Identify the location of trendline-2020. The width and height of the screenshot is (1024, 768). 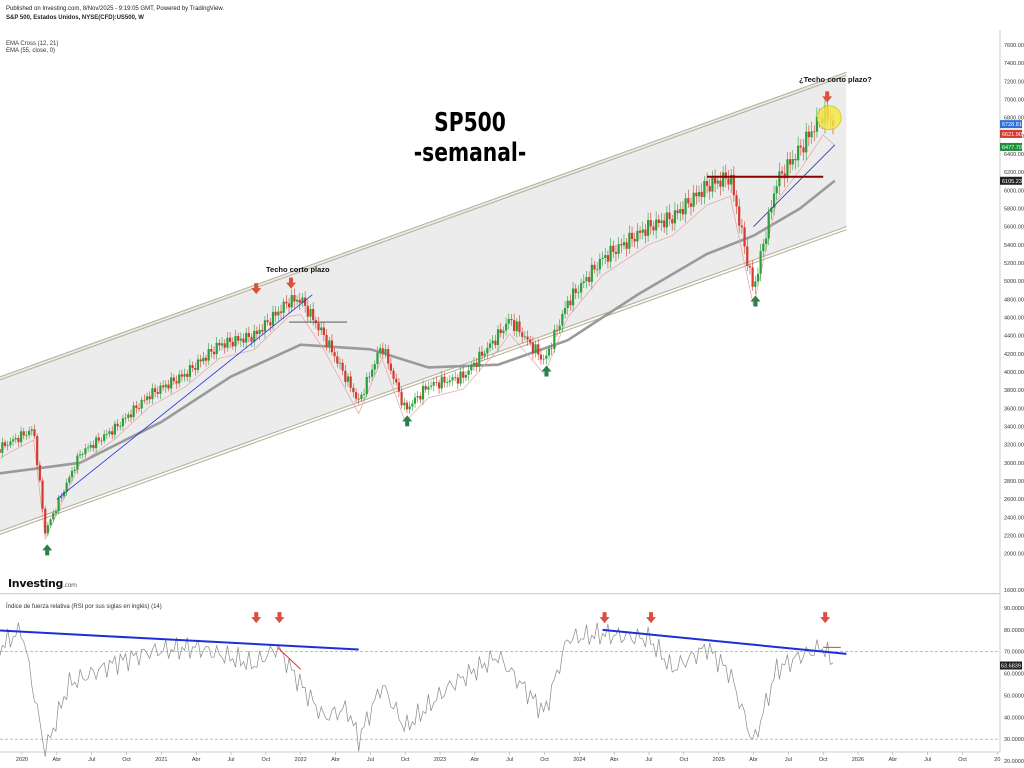
(184, 397).